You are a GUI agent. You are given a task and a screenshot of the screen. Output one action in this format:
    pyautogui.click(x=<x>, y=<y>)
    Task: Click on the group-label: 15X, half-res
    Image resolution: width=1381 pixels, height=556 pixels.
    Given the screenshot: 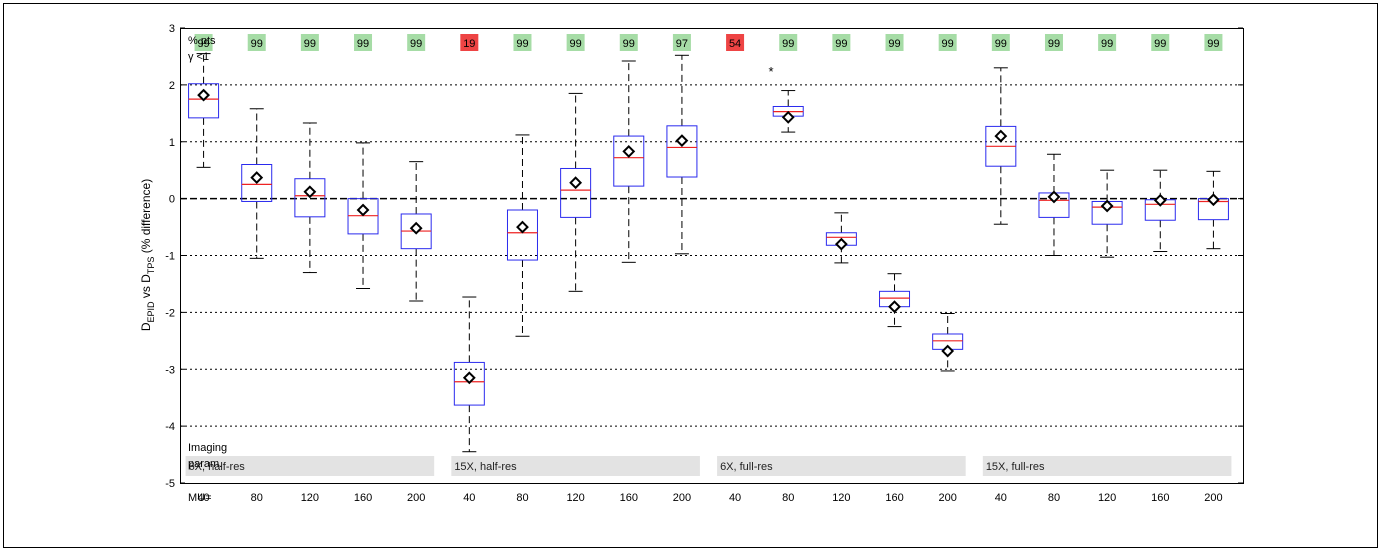 What is the action you would take?
    pyautogui.click(x=485, y=467)
    